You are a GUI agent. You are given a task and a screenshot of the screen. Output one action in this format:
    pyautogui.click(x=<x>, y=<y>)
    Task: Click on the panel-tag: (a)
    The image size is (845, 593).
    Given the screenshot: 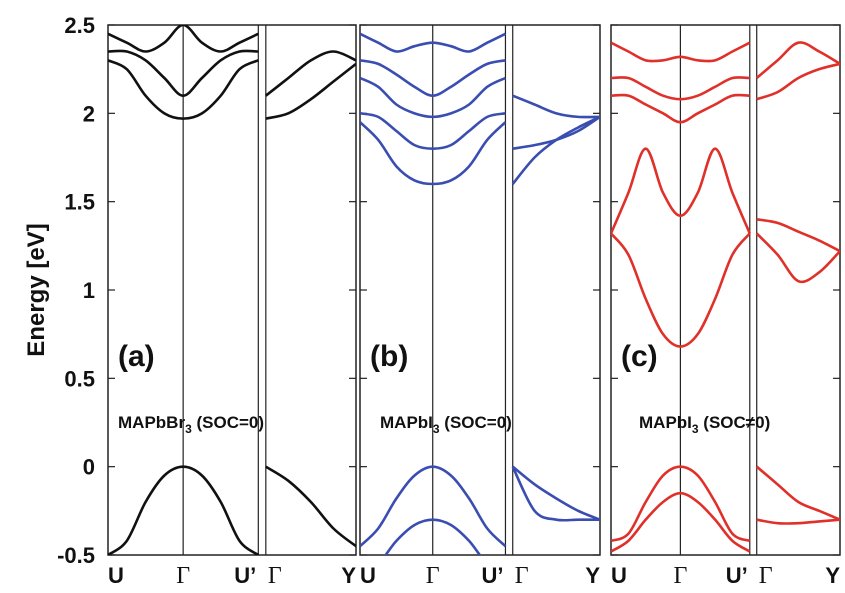 What is the action you would take?
    pyautogui.click(x=136, y=356)
    